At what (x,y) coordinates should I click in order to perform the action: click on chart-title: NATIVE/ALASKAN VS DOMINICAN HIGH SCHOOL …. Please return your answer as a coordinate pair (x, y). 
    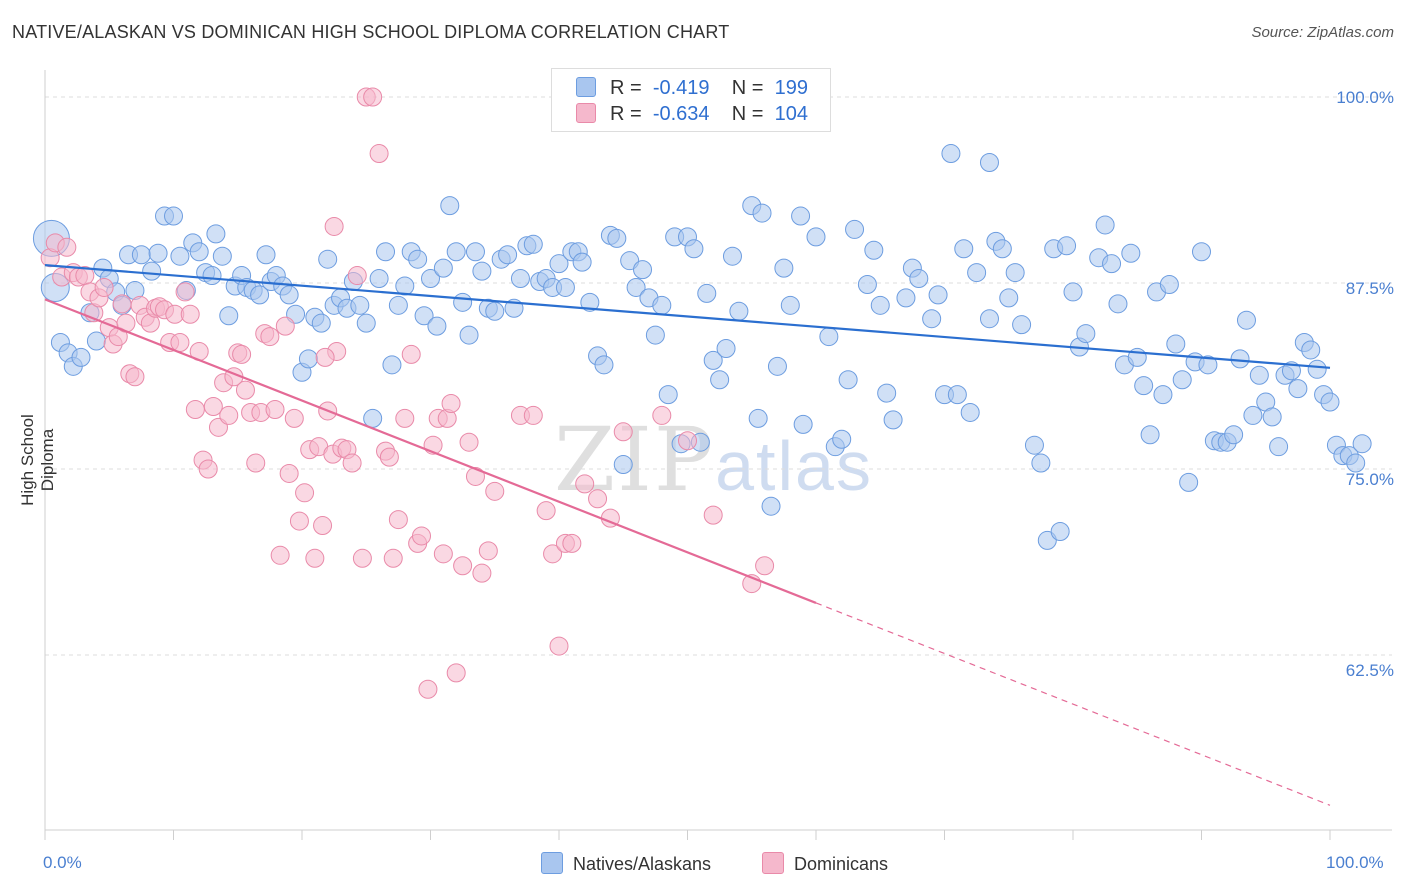
    Looking at the image, I should click on (371, 32).